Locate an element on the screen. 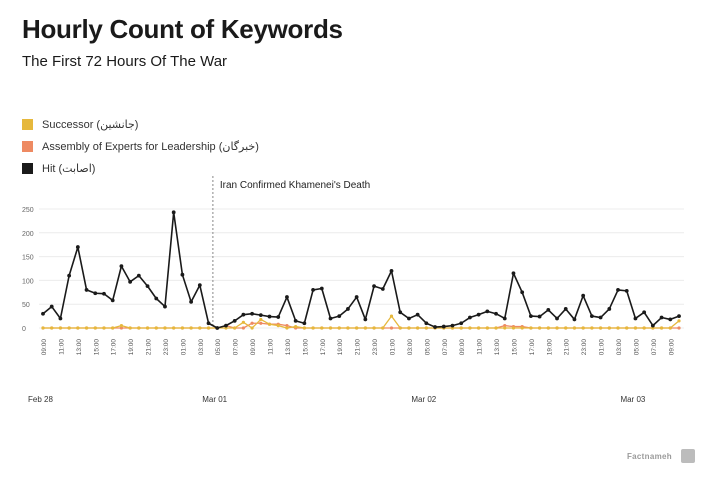 This screenshot has height=479, width=714. legend-item-successor: Successor (جانشین) is located at coordinates (140, 124).